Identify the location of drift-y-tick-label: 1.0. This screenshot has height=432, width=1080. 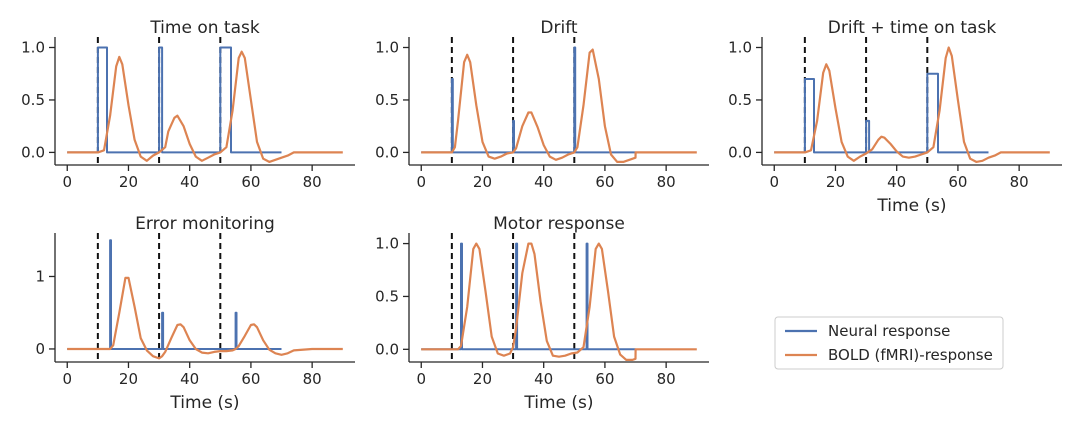
(387, 47).